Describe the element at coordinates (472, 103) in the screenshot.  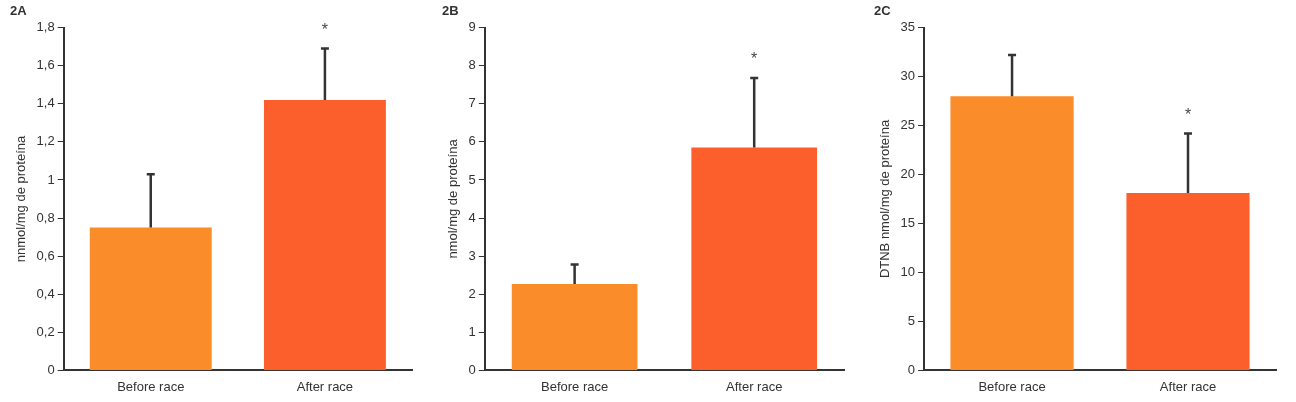
I see `y-tick-label: 7` at that location.